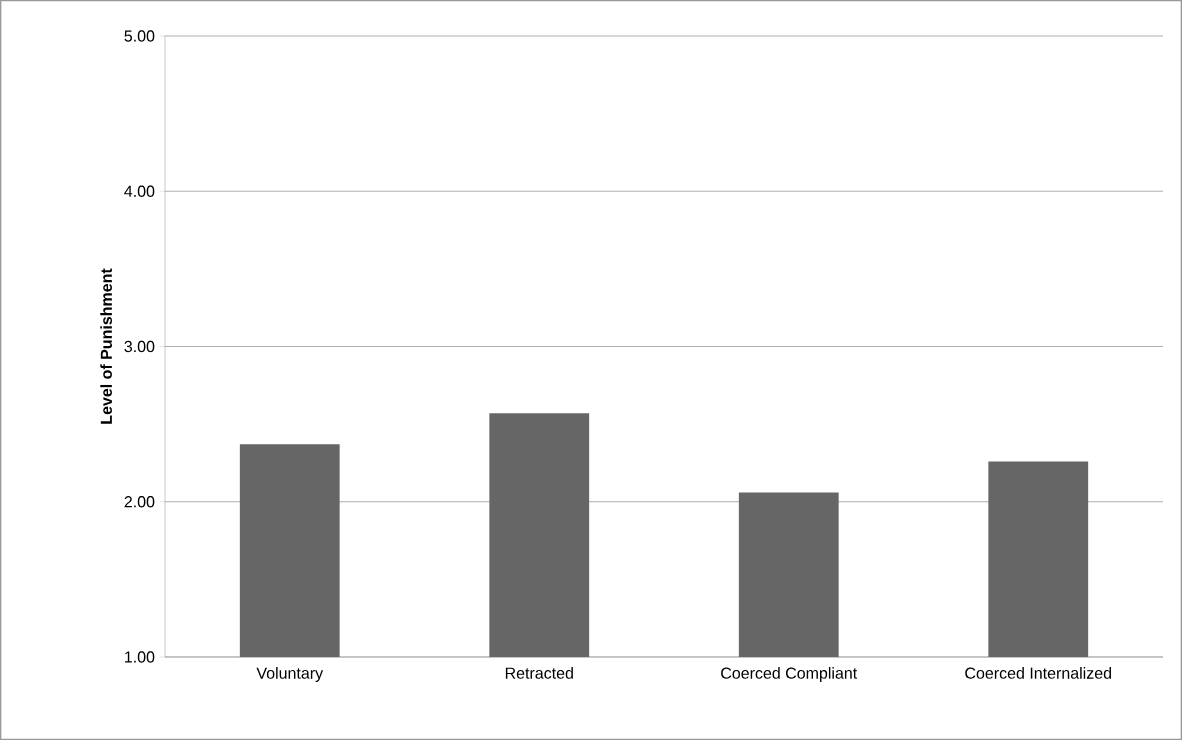  I want to click on y-tick-label: 5.00, so click(139, 36).